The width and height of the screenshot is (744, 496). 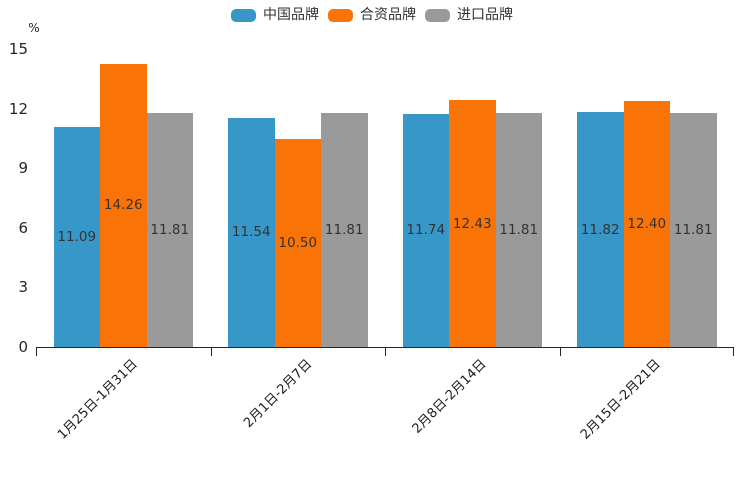 I want to click on bar-进口品牌-2月15日-2月21日, so click(x=693, y=229).